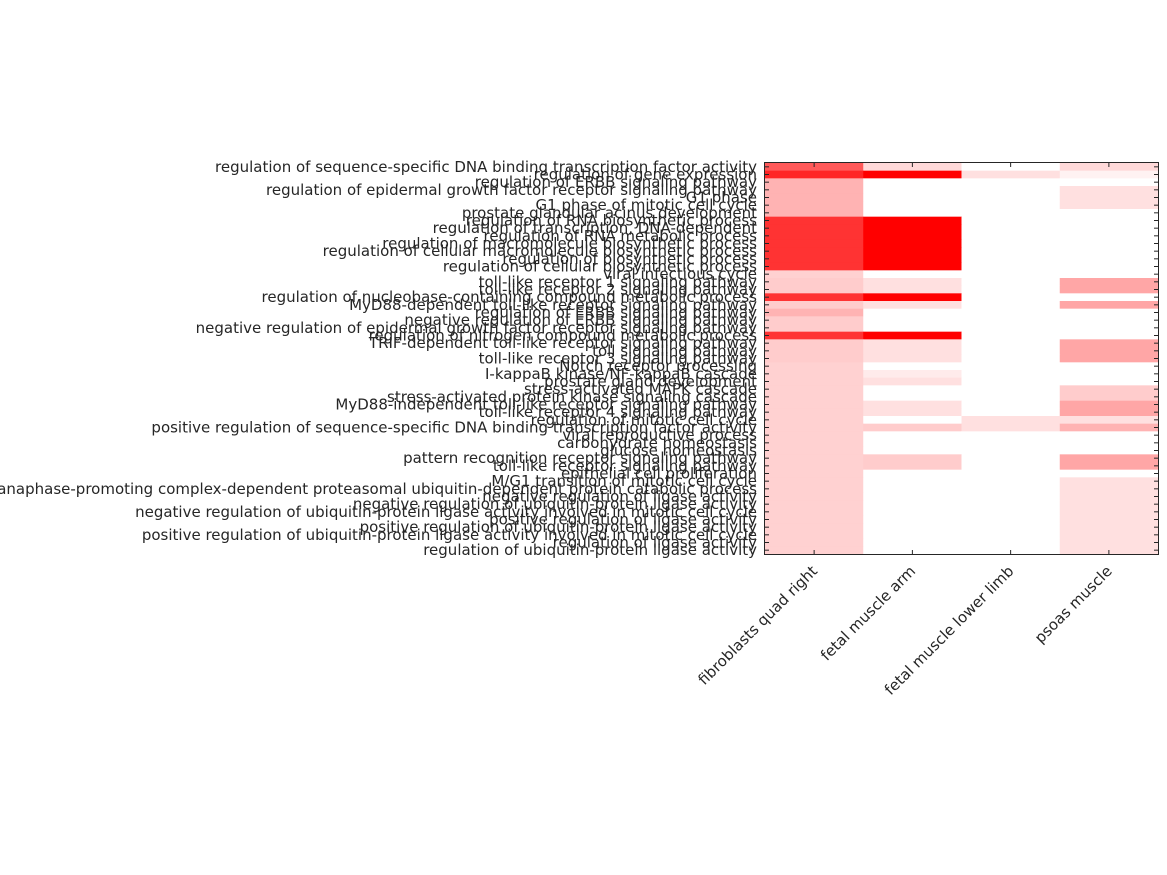  I want to click on heatmap-cell-r2-c1, so click(912, 182).